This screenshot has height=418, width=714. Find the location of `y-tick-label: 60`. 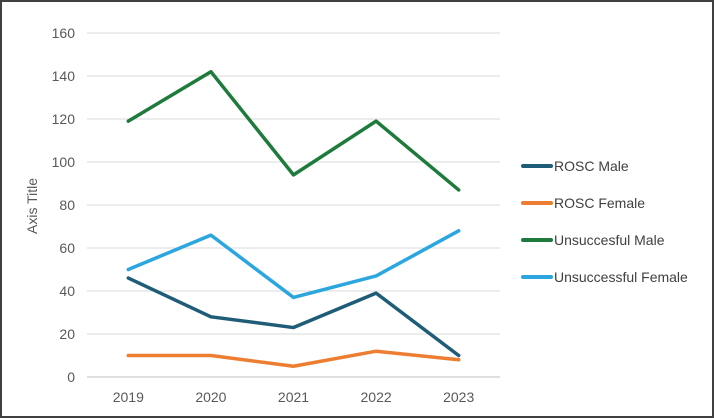

y-tick-label: 60 is located at coordinates (67, 248).